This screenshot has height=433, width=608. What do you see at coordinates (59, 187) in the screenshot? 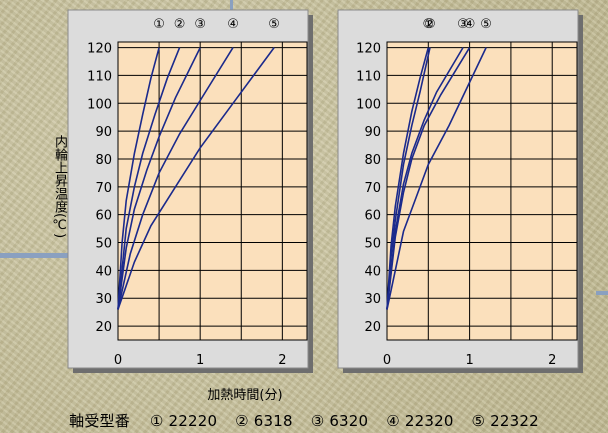
I see `y-axis-label: 内輪上昇温度(℃)` at bounding box center [59, 187].